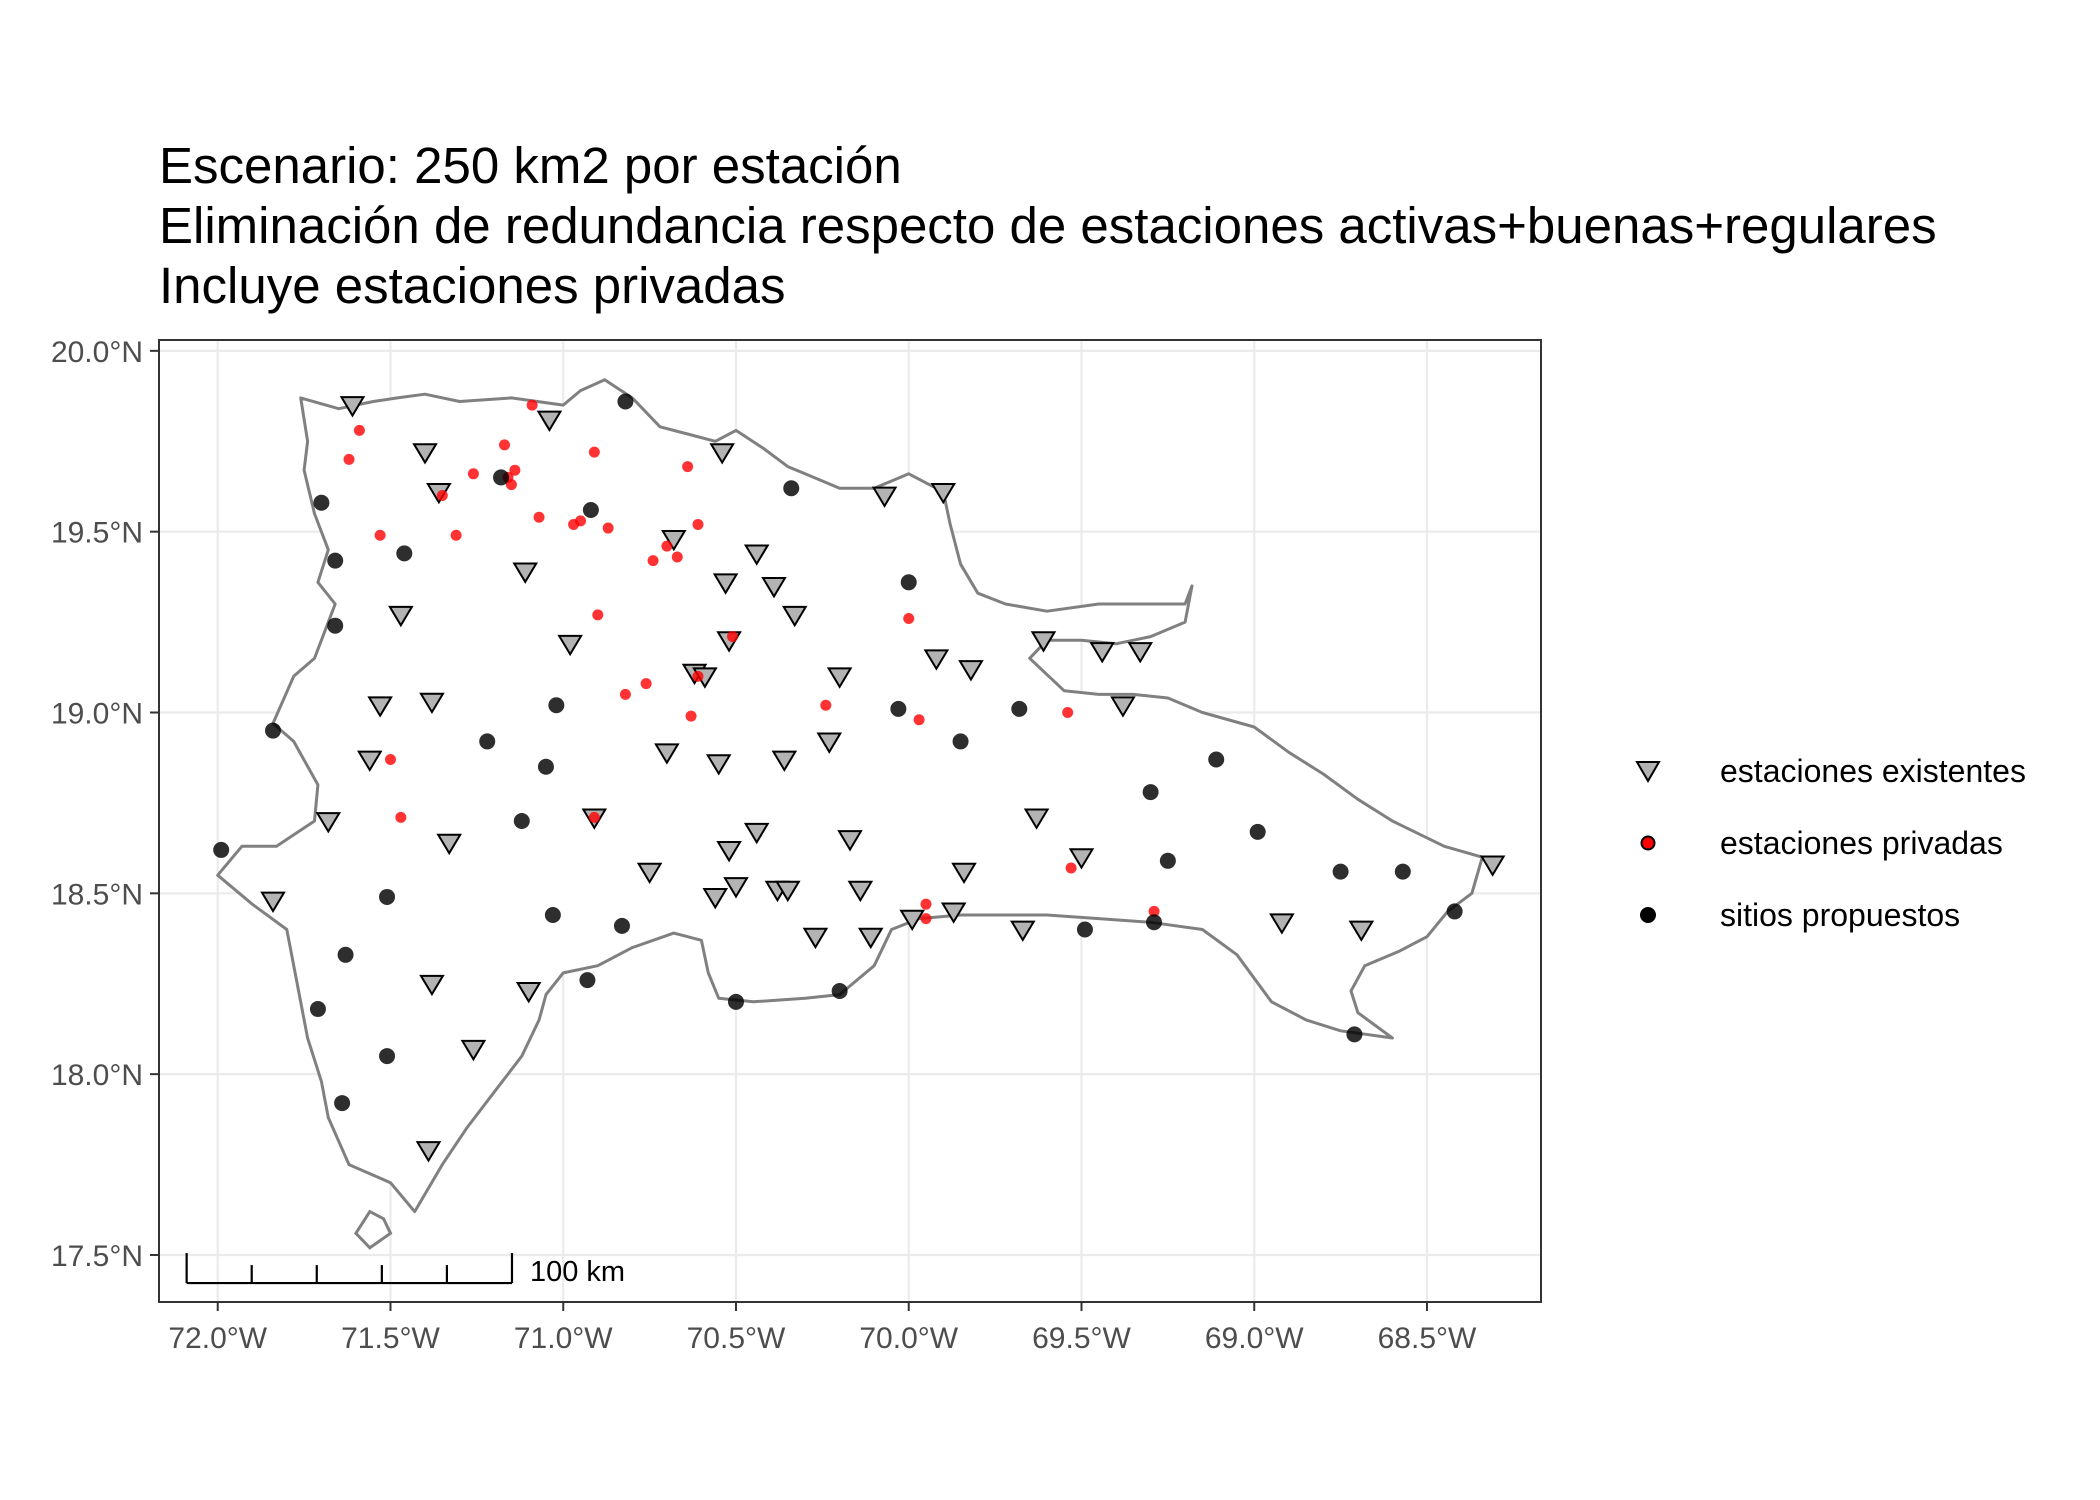 The height and width of the screenshot is (1500, 2100). I want to click on x-tick-label: 71.5°W, so click(390, 1338).